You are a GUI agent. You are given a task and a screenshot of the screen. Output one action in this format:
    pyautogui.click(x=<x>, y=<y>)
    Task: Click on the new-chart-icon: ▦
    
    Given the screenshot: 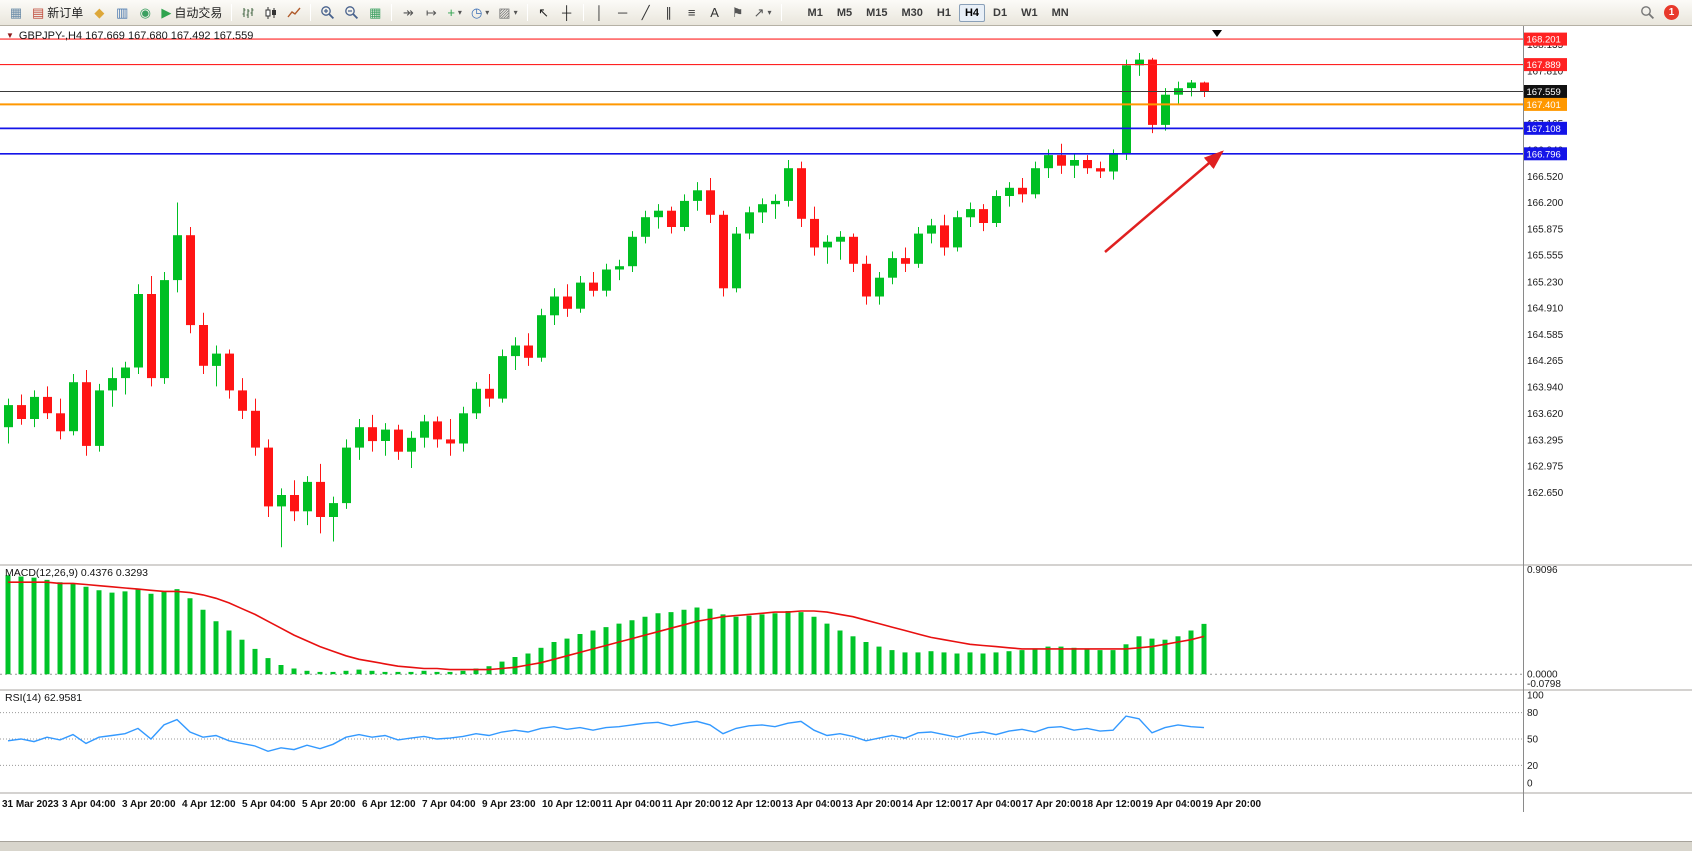 What is the action you would take?
    pyautogui.click(x=16, y=12)
    